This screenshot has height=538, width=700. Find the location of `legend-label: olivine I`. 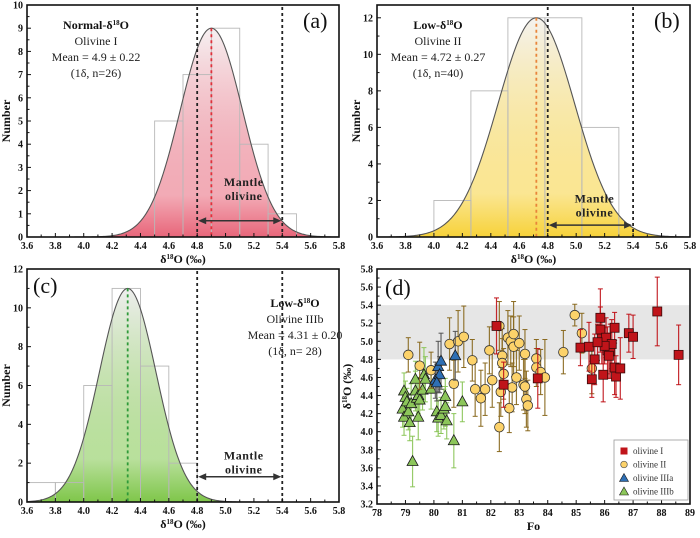

legend-label: olivine I is located at coordinates (648, 451).